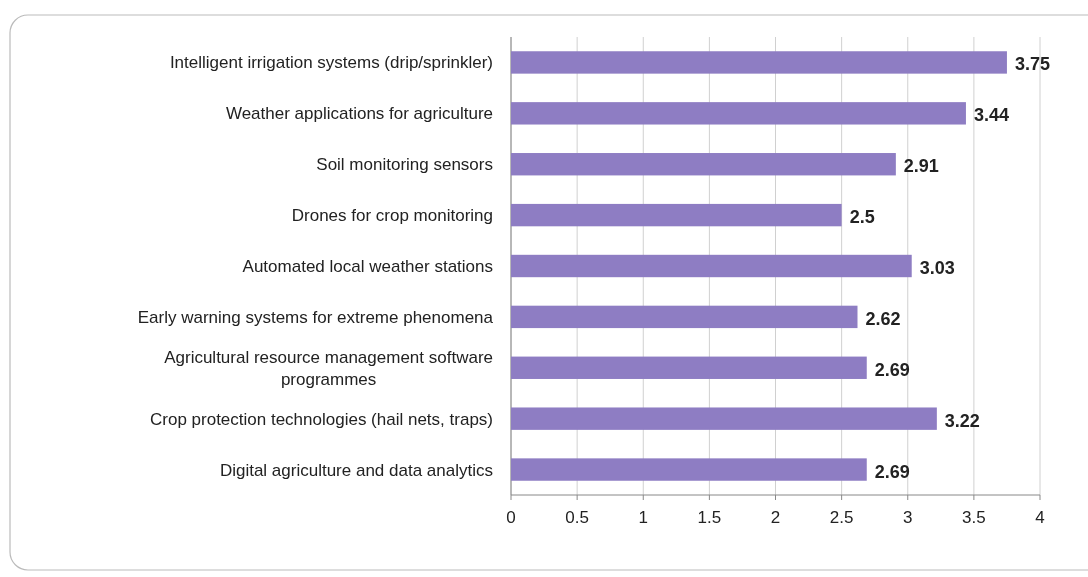 This screenshot has height=577, width=1088. Describe the element at coordinates (392, 216) in the screenshot. I see `y-tick-label: Drones for crop monitoring` at that location.